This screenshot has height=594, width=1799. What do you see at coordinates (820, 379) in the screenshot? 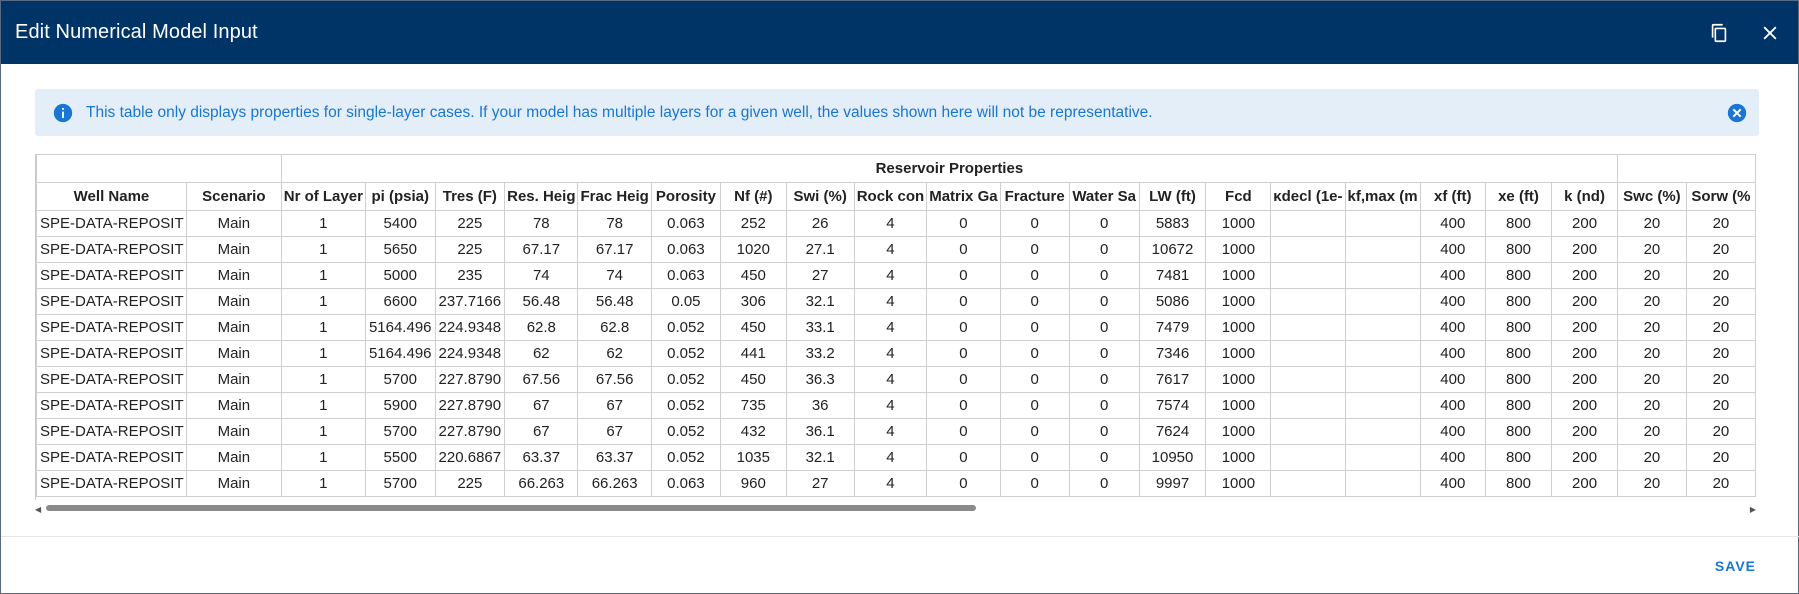
I see `table-cell: 36.3` at bounding box center [820, 379].